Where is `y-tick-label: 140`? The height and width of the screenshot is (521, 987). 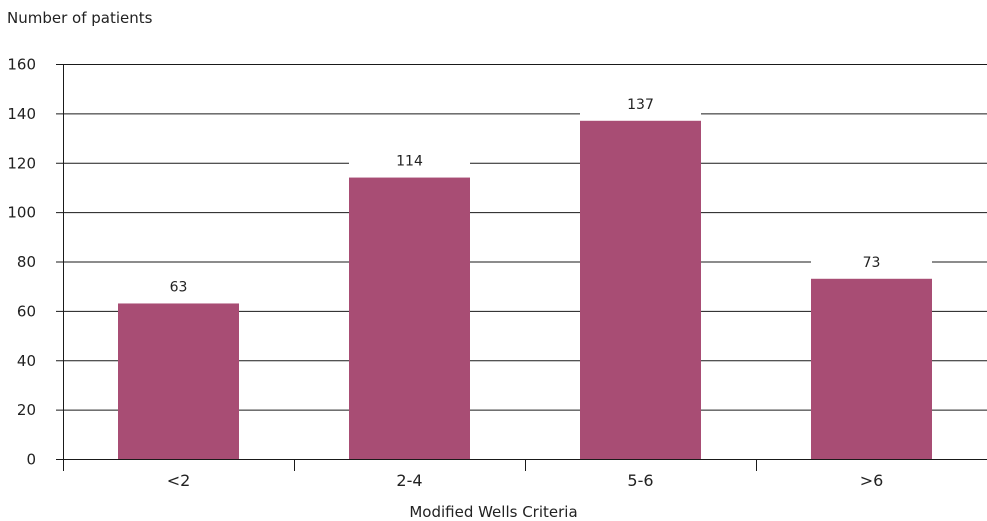
y-tick-label: 140 is located at coordinates (21, 114).